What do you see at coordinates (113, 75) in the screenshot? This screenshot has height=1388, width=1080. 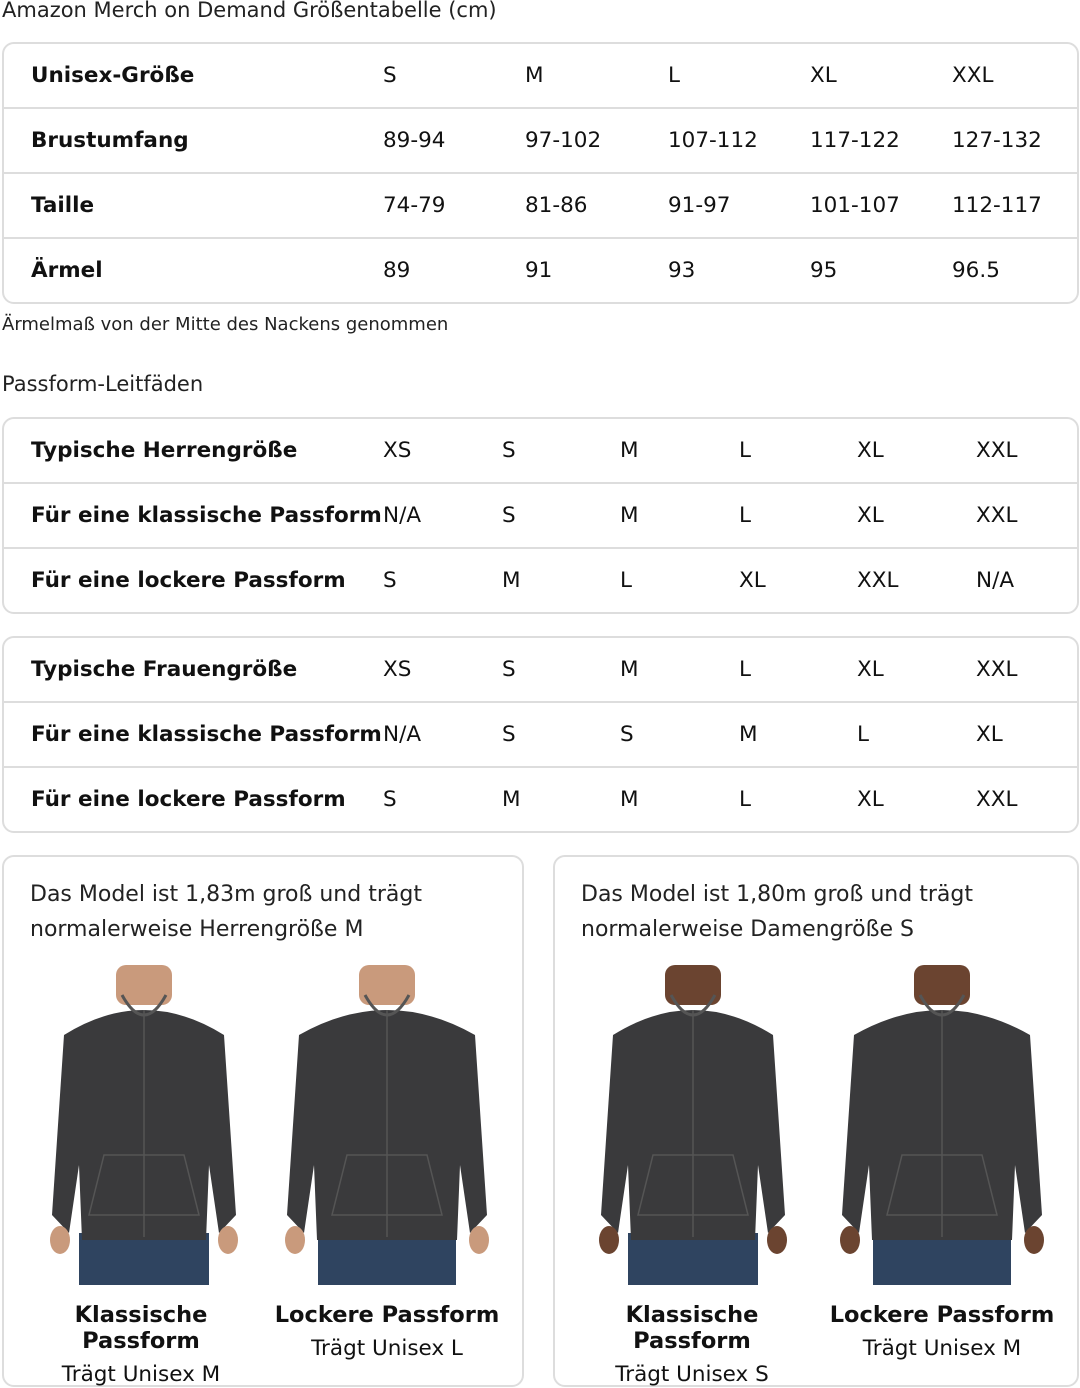 I see `row-label: Unisex-Größe` at bounding box center [113, 75].